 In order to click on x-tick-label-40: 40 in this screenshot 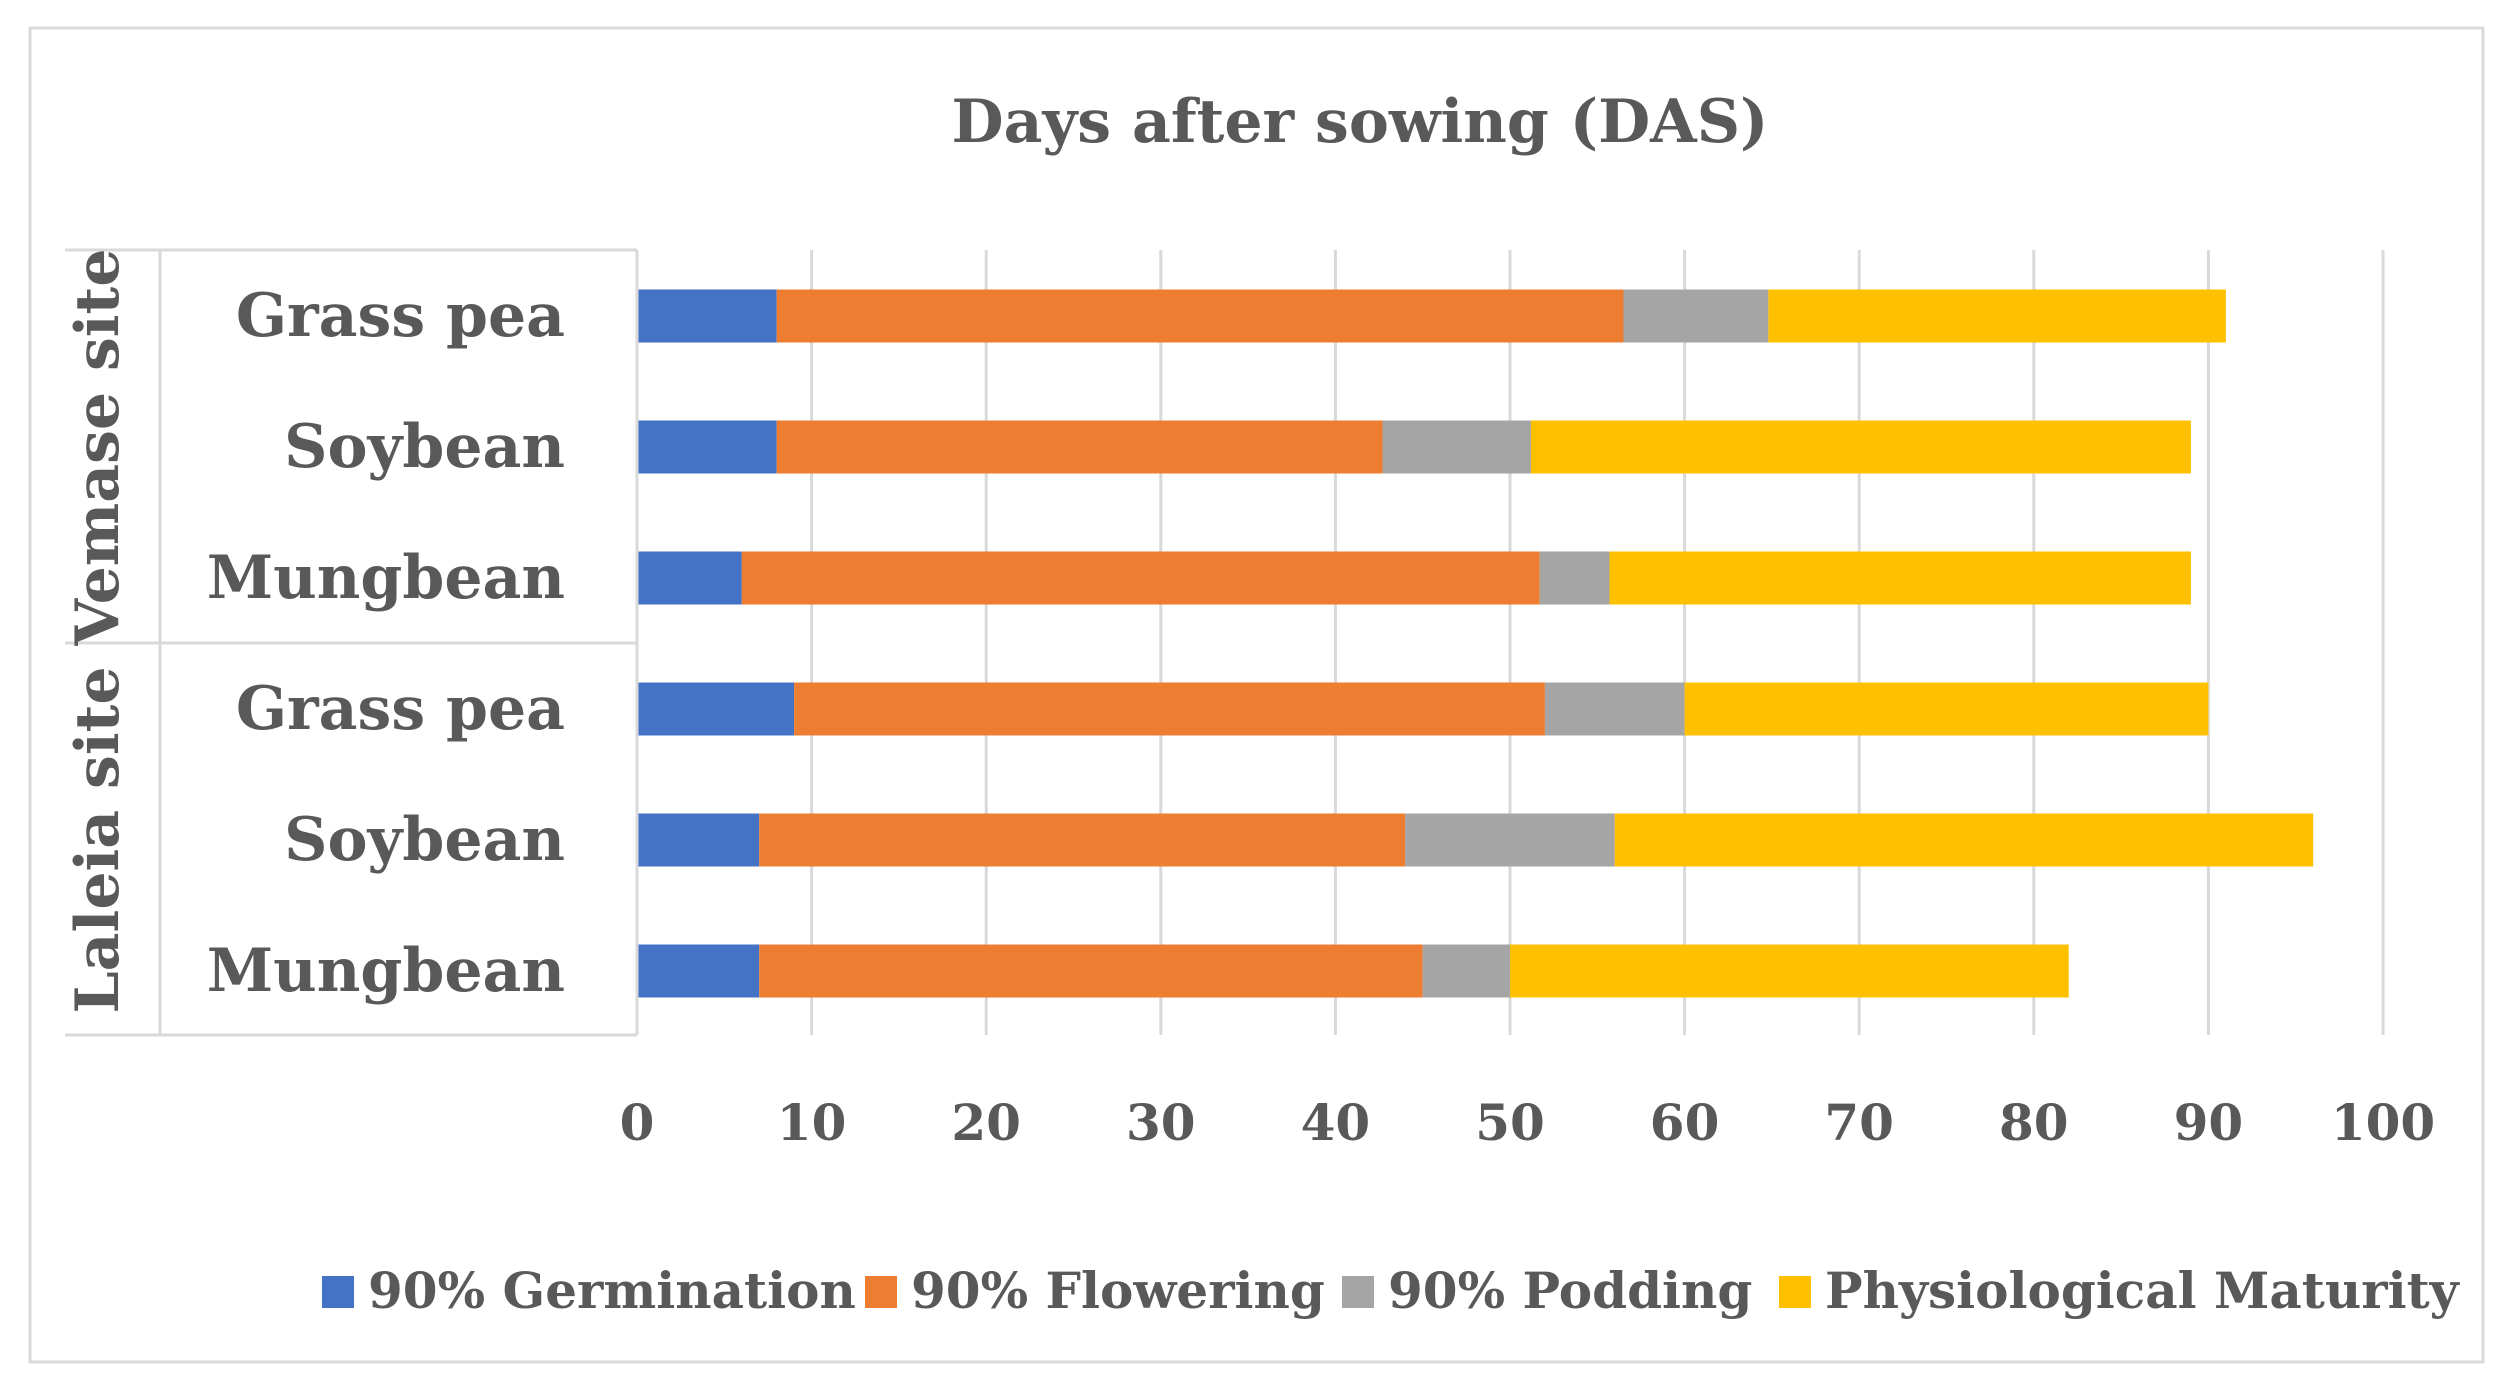, I will do `click(1336, 1122)`.